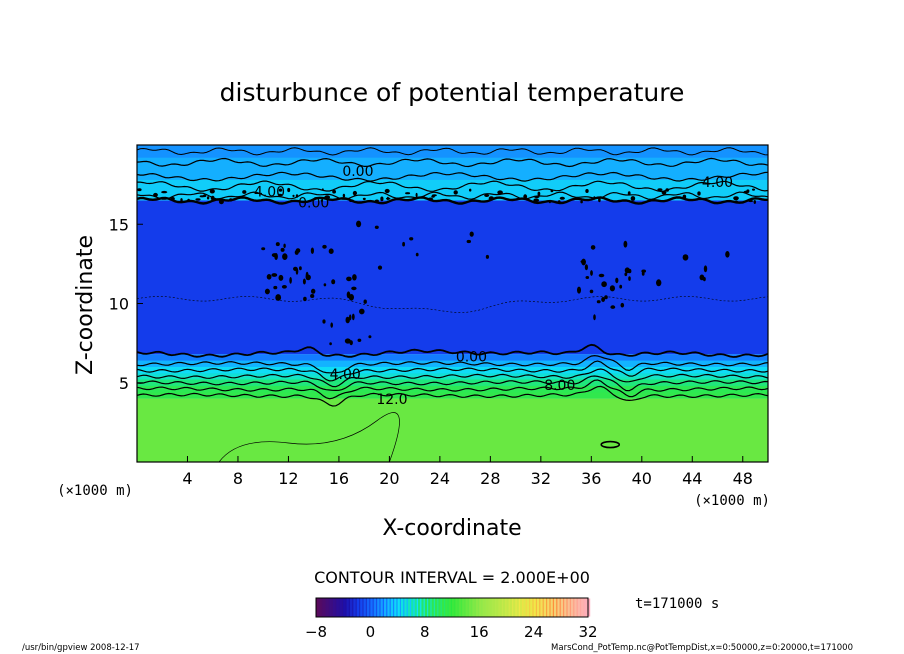  I want to click on time-label: t=171000 s, so click(677, 604).